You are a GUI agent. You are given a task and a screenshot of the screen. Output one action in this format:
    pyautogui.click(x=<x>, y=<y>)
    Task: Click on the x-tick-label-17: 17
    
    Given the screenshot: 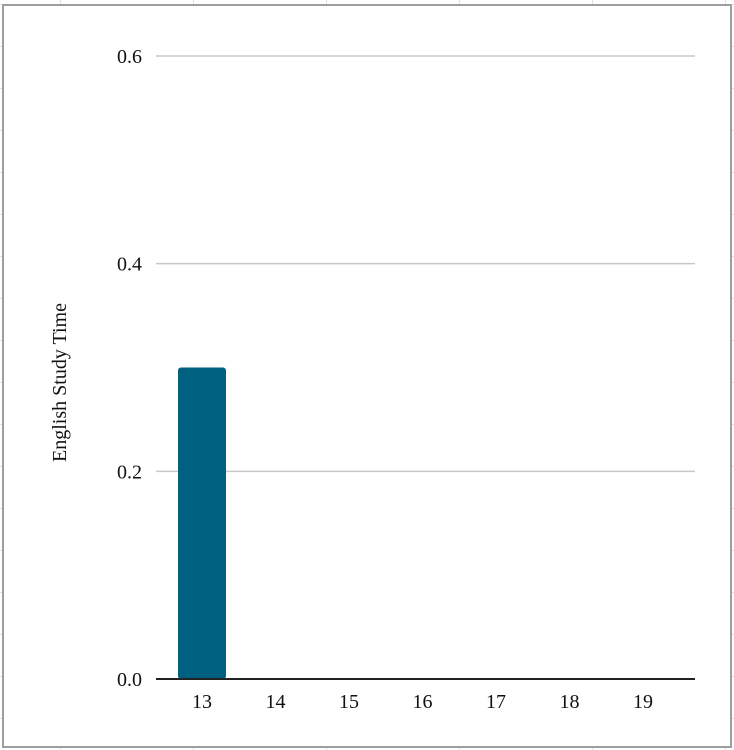 What is the action you would take?
    pyautogui.click(x=496, y=702)
    